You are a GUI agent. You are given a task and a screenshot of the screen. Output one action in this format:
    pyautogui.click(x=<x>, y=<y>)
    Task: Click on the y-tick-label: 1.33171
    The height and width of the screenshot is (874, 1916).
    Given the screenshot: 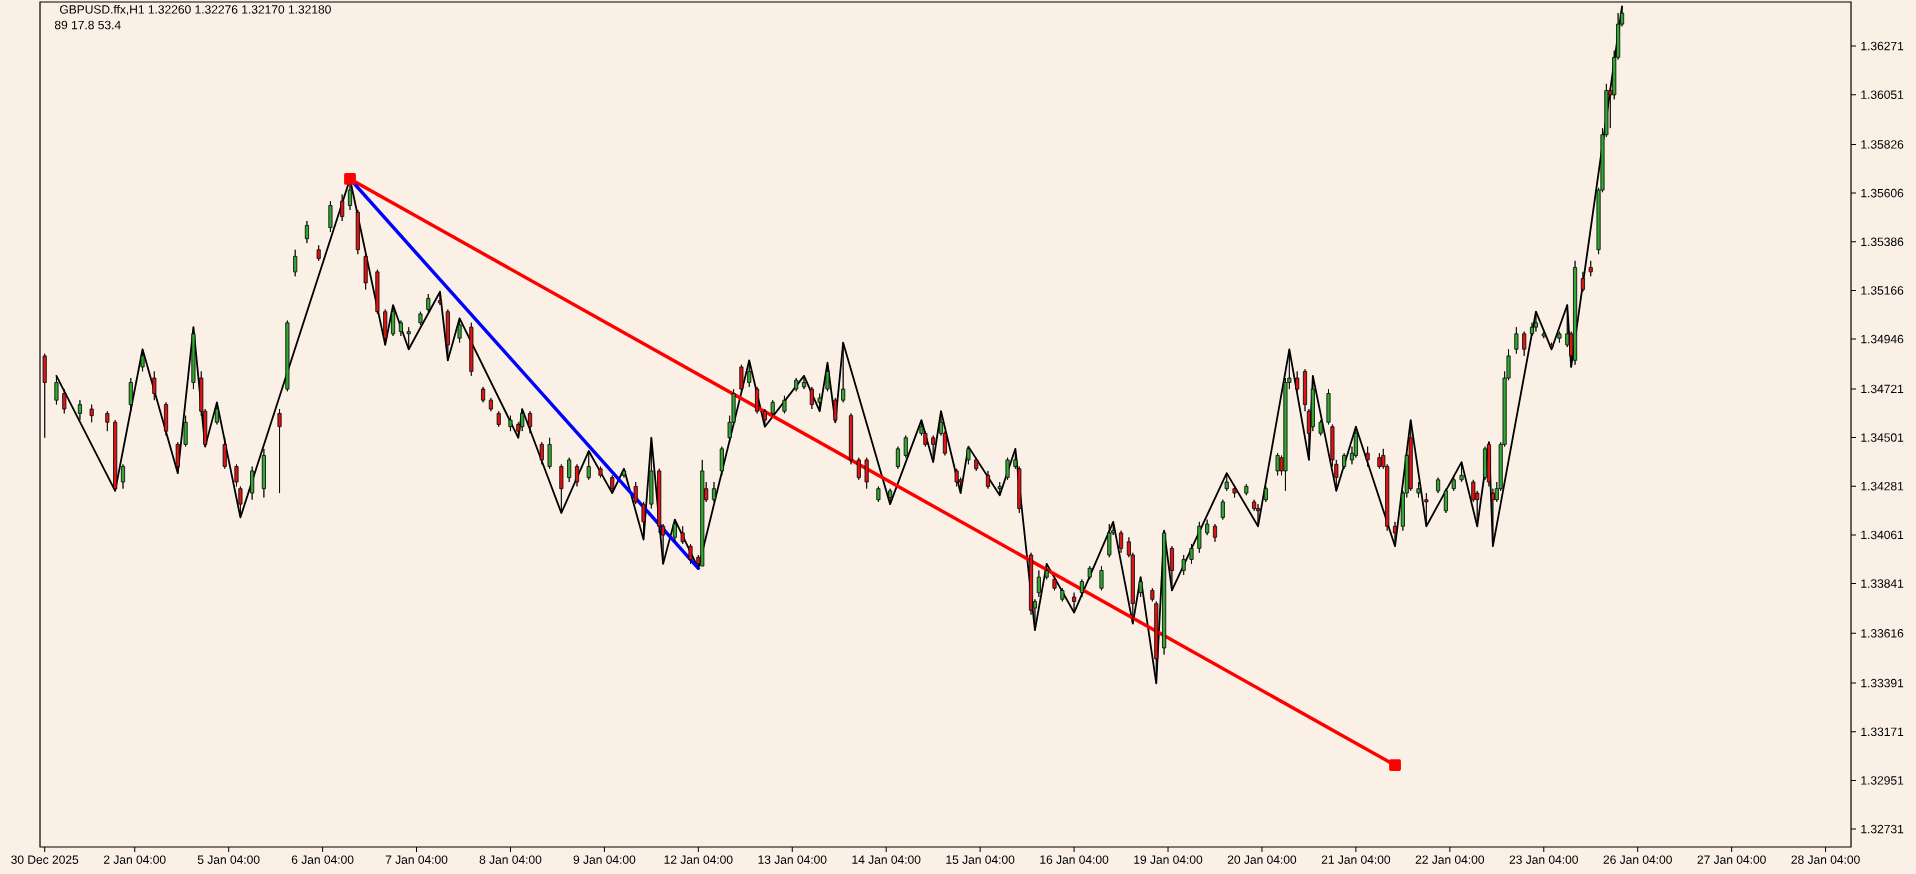 What is the action you would take?
    pyautogui.click(x=1882, y=732)
    